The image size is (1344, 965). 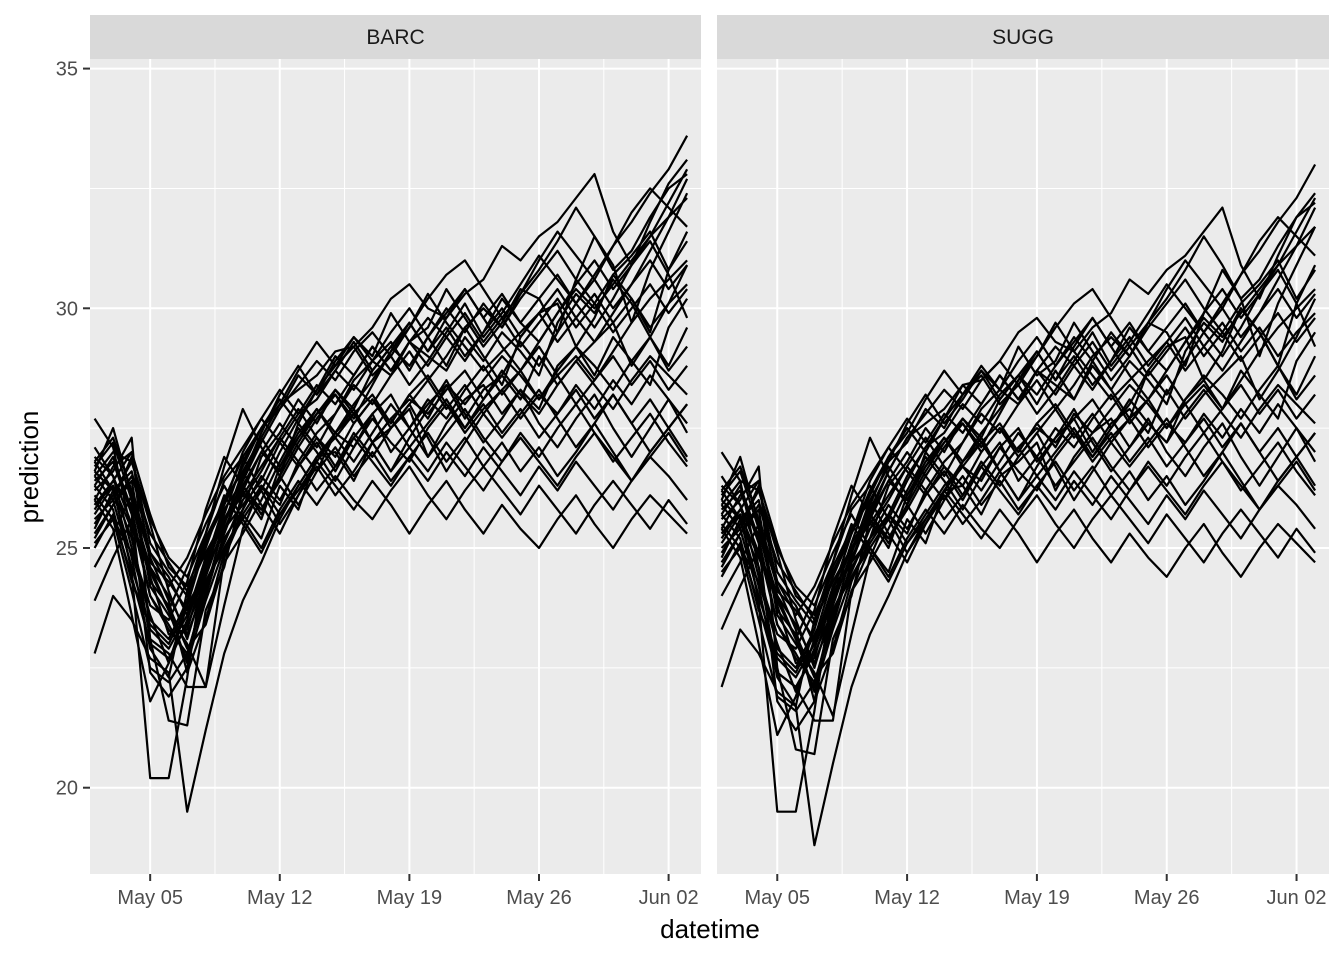 I want to click on facet-strip-label: BARC, so click(x=395, y=37).